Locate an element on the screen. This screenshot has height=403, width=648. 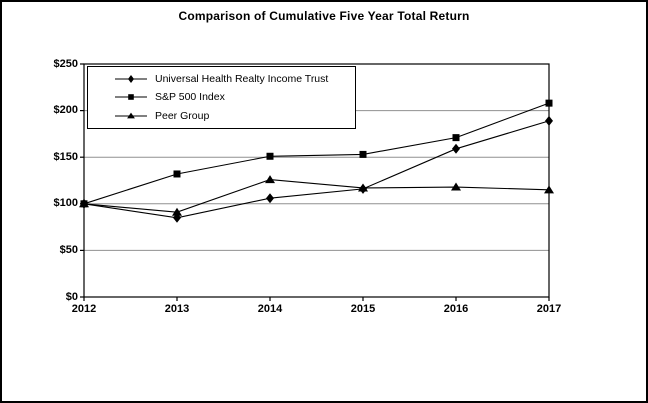
series-line is located at coordinates (316, 196).